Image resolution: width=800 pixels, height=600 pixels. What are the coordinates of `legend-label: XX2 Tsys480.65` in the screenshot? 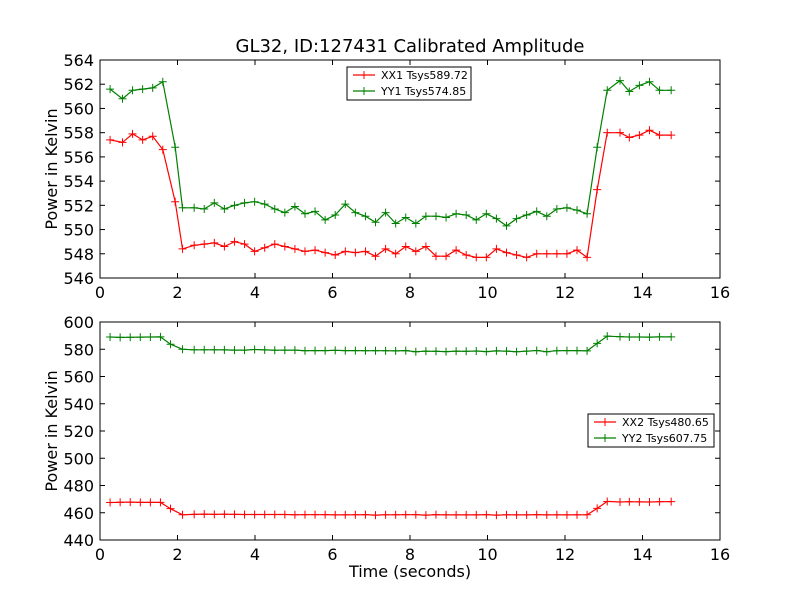 It's located at (665, 422).